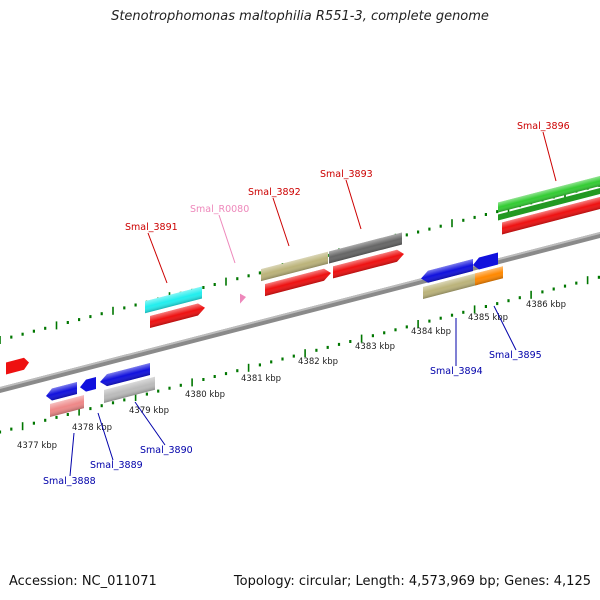 The image size is (600, 600). I want to click on kbp-label: 4386 kbp, so click(546, 305).